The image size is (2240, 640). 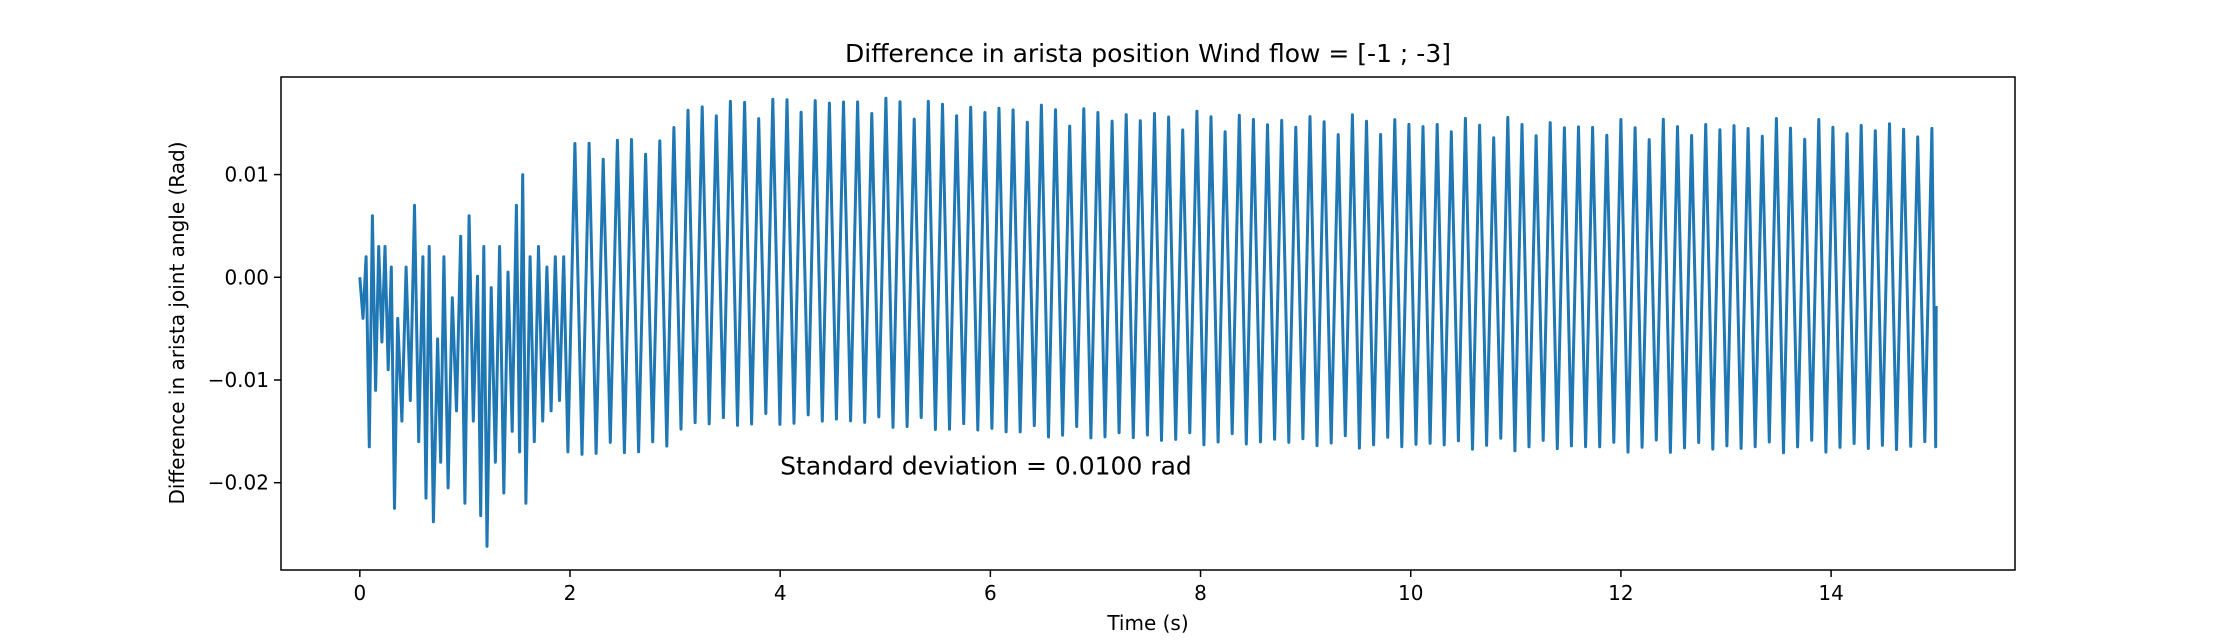 I want to click on std-annotation: Standard deviation = 0.0100 rad, so click(x=986, y=465).